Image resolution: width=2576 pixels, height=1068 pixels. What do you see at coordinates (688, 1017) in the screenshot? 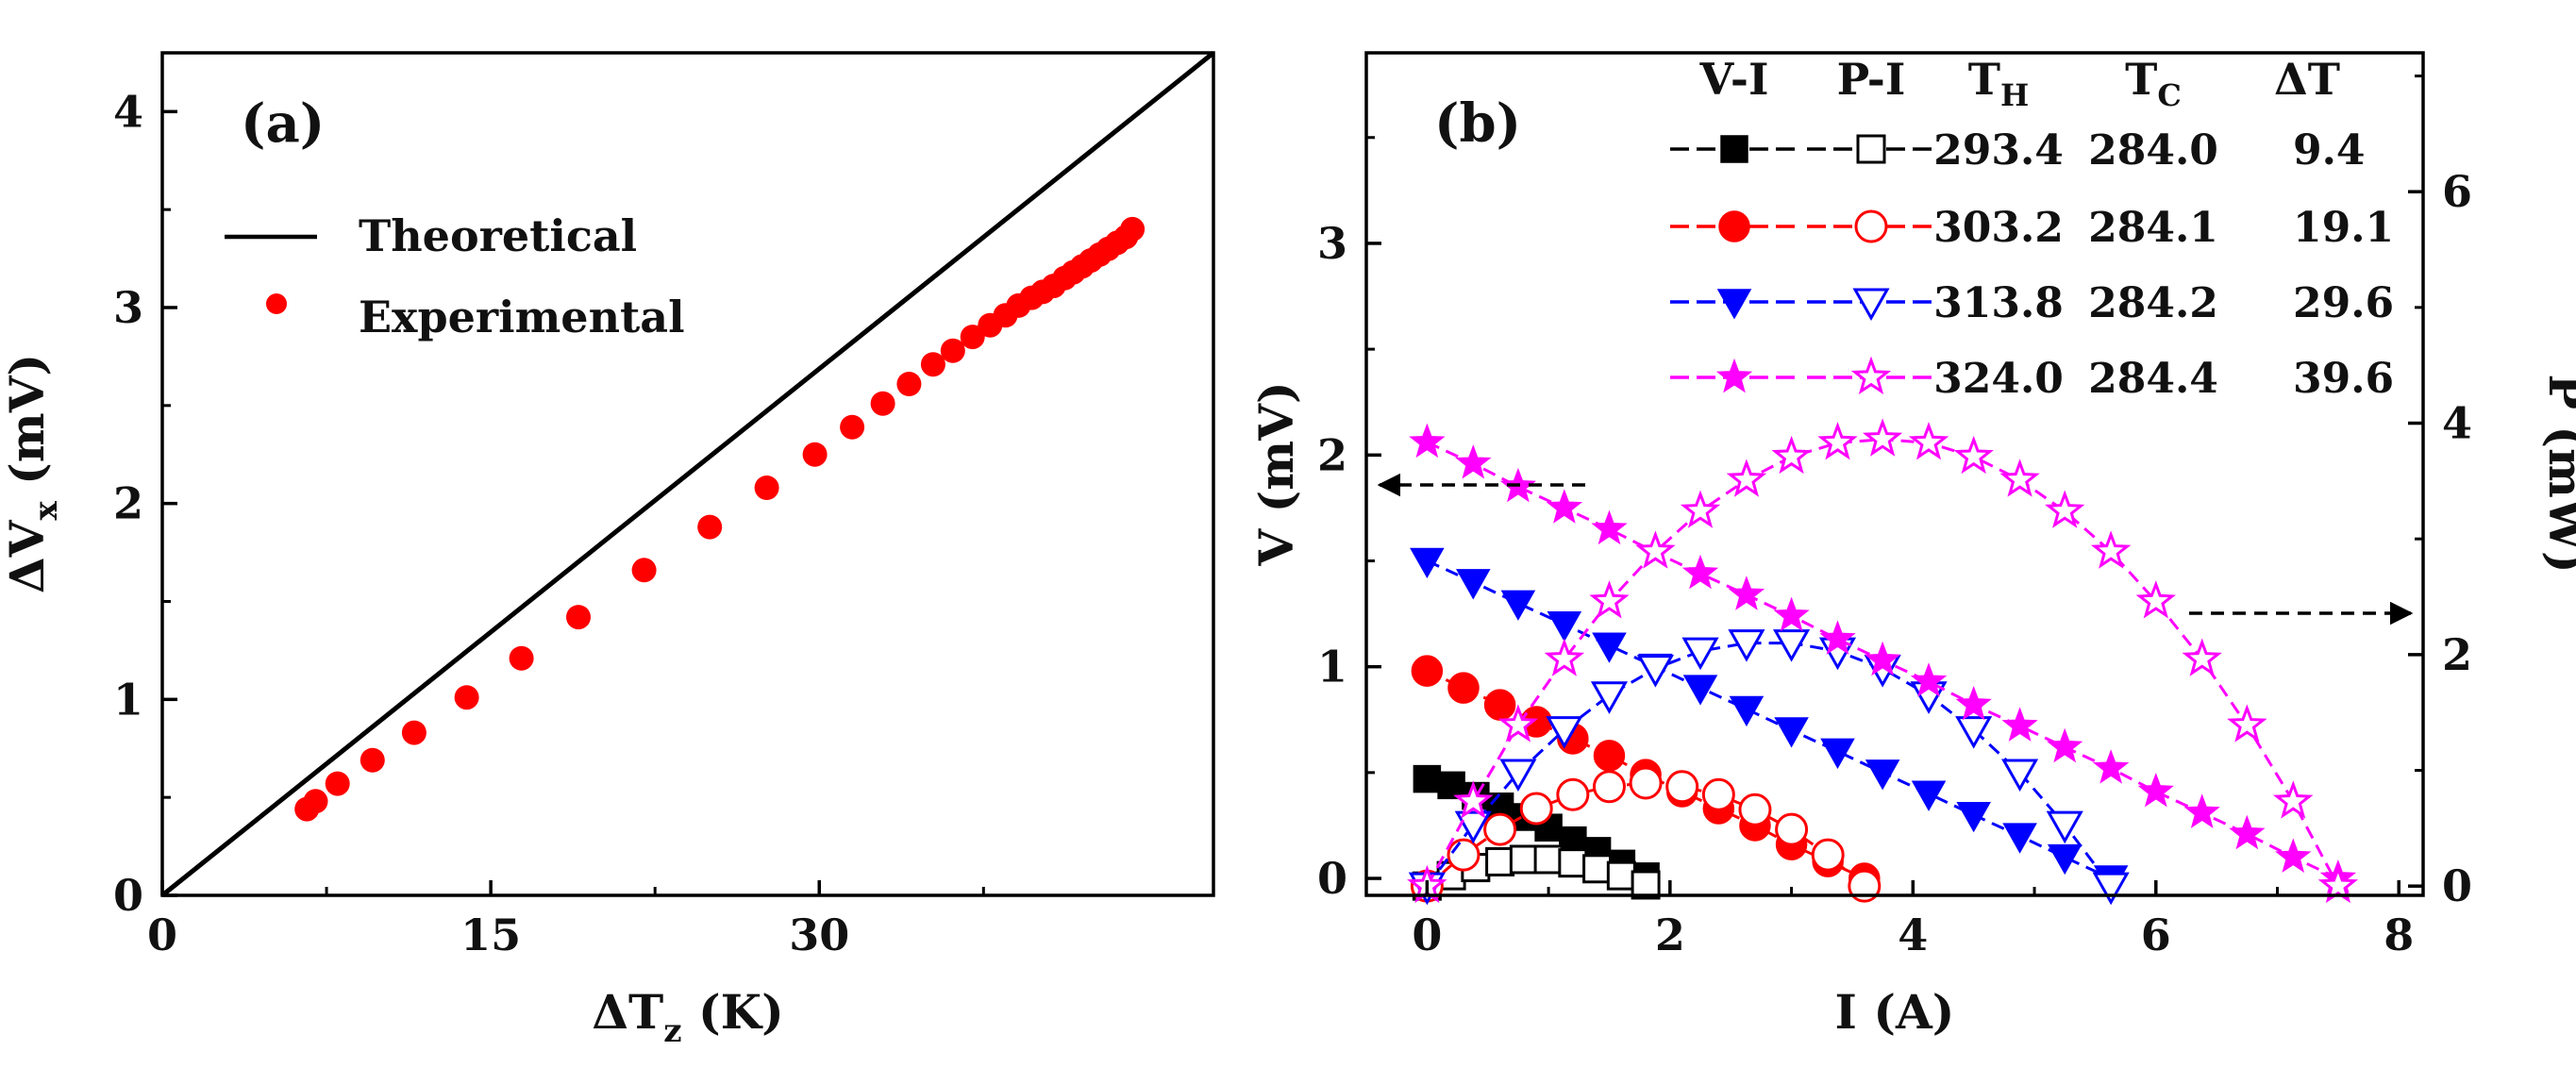
I see `panel-a-xlabel: ΔTz (K)` at bounding box center [688, 1017].